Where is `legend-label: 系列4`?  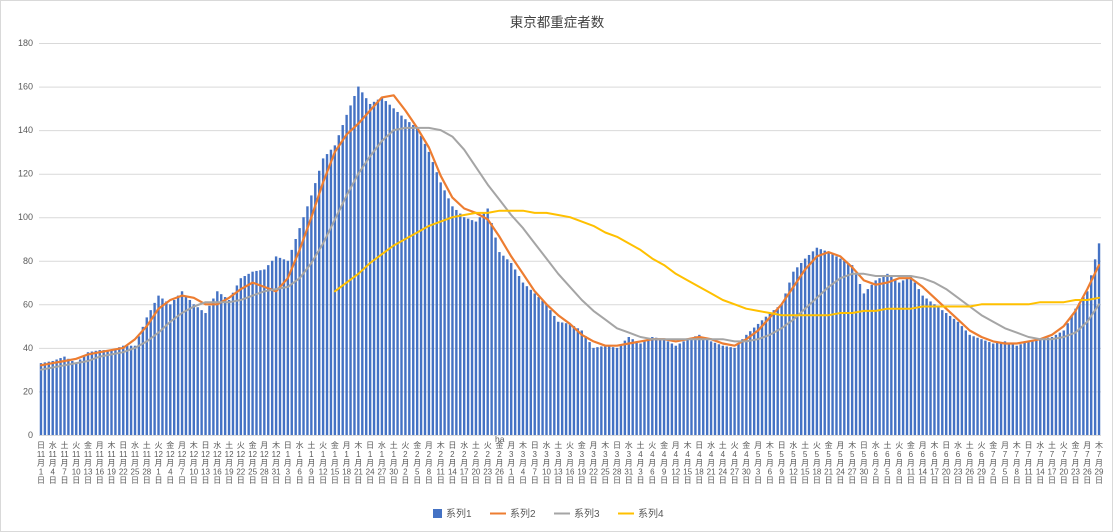
legend-label: 系列4 is located at coordinates (651, 513).